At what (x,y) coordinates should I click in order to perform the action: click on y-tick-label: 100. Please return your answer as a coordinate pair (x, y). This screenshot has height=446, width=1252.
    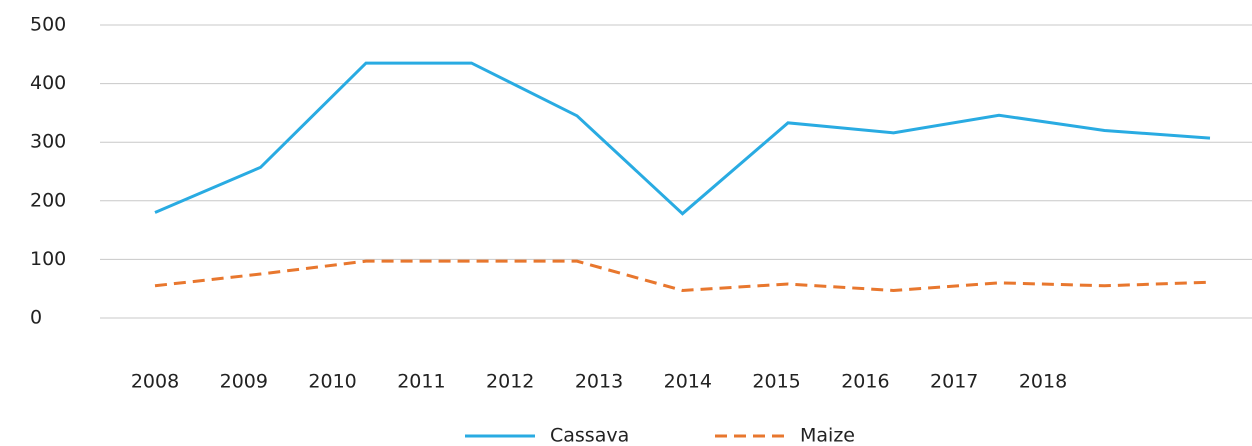
    Looking at the image, I should click on (48, 259).